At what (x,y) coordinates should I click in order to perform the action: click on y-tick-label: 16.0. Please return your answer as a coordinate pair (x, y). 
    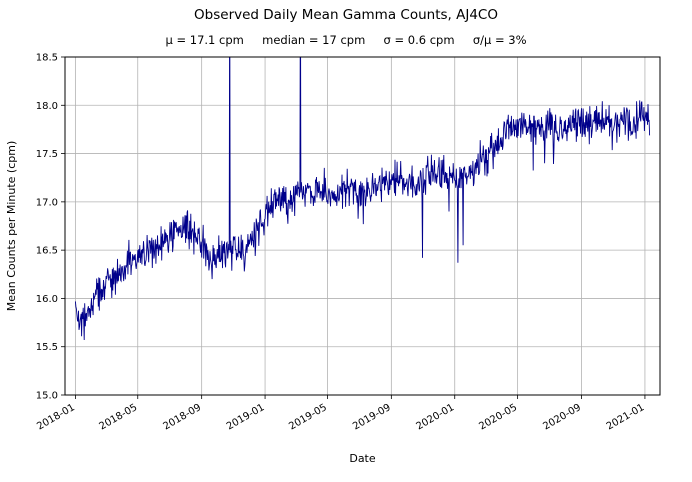
    Looking at the image, I should click on (47, 299).